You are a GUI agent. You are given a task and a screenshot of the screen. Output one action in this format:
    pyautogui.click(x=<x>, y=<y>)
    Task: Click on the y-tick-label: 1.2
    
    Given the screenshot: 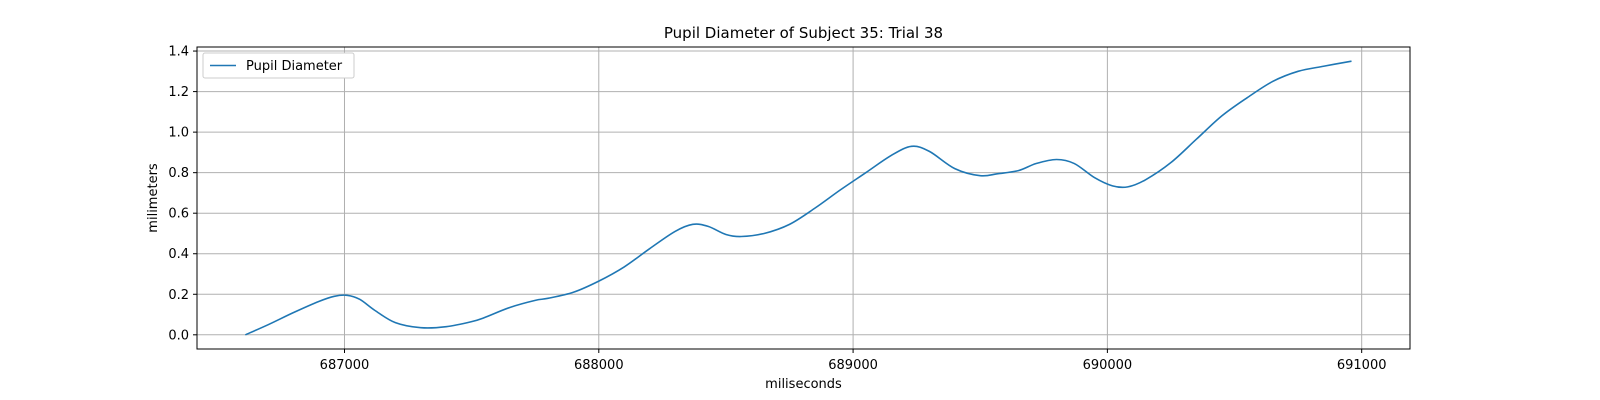 What is the action you would take?
    pyautogui.click(x=178, y=92)
    